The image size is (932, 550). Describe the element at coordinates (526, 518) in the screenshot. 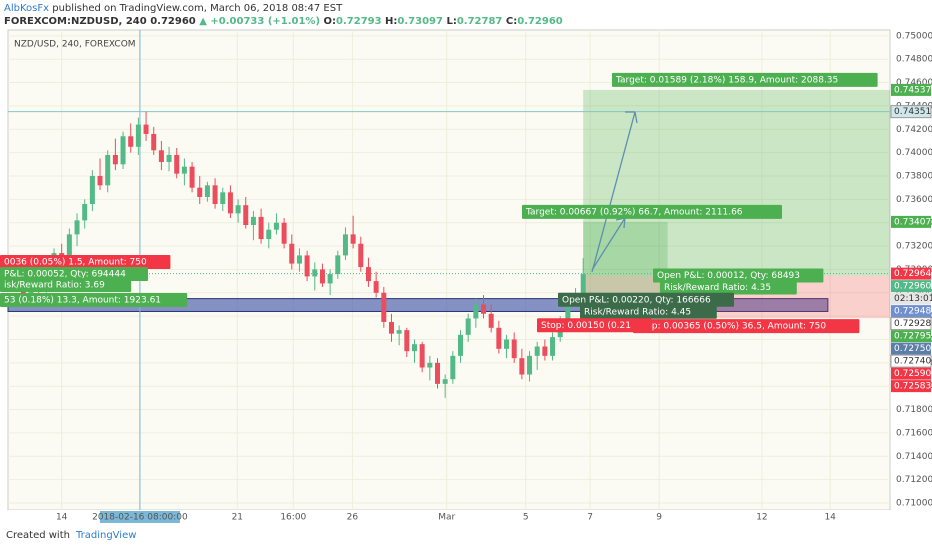

I see `x-tick-label: 5` at that location.